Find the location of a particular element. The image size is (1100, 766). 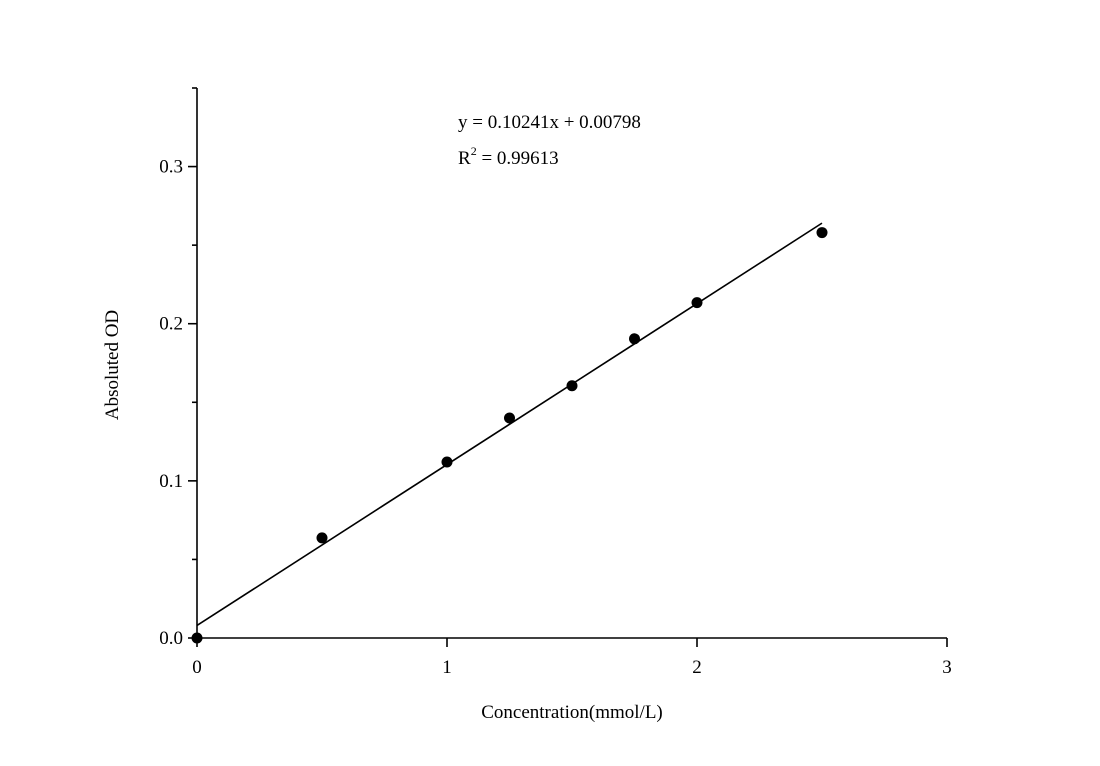

r-squared-symbol: R is located at coordinates (464, 158).